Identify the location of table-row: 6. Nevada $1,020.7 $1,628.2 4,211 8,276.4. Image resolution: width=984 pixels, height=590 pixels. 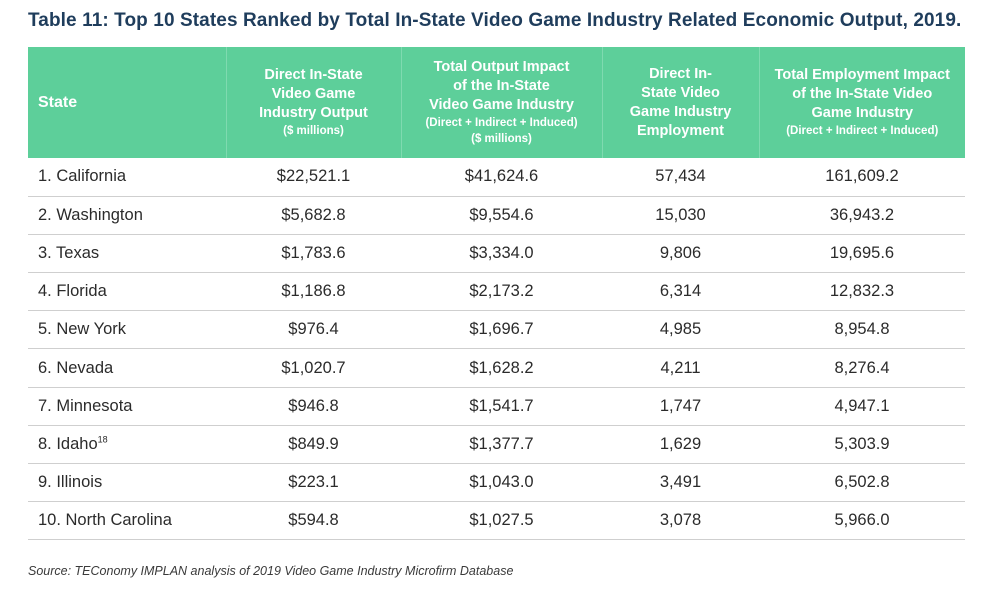
(496, 368).